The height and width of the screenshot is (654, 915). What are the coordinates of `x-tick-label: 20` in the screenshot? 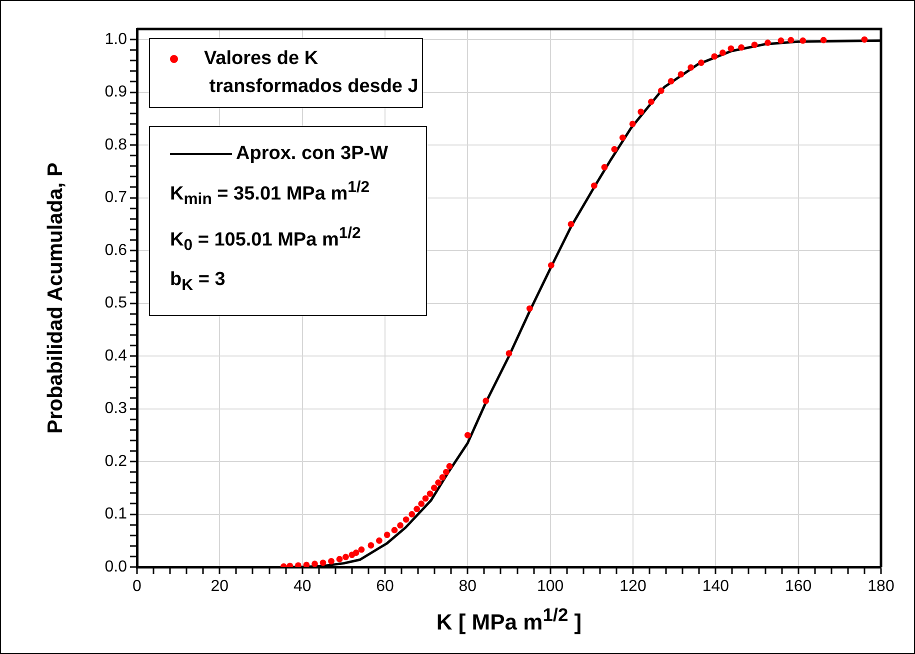 It's located at (219, 587).